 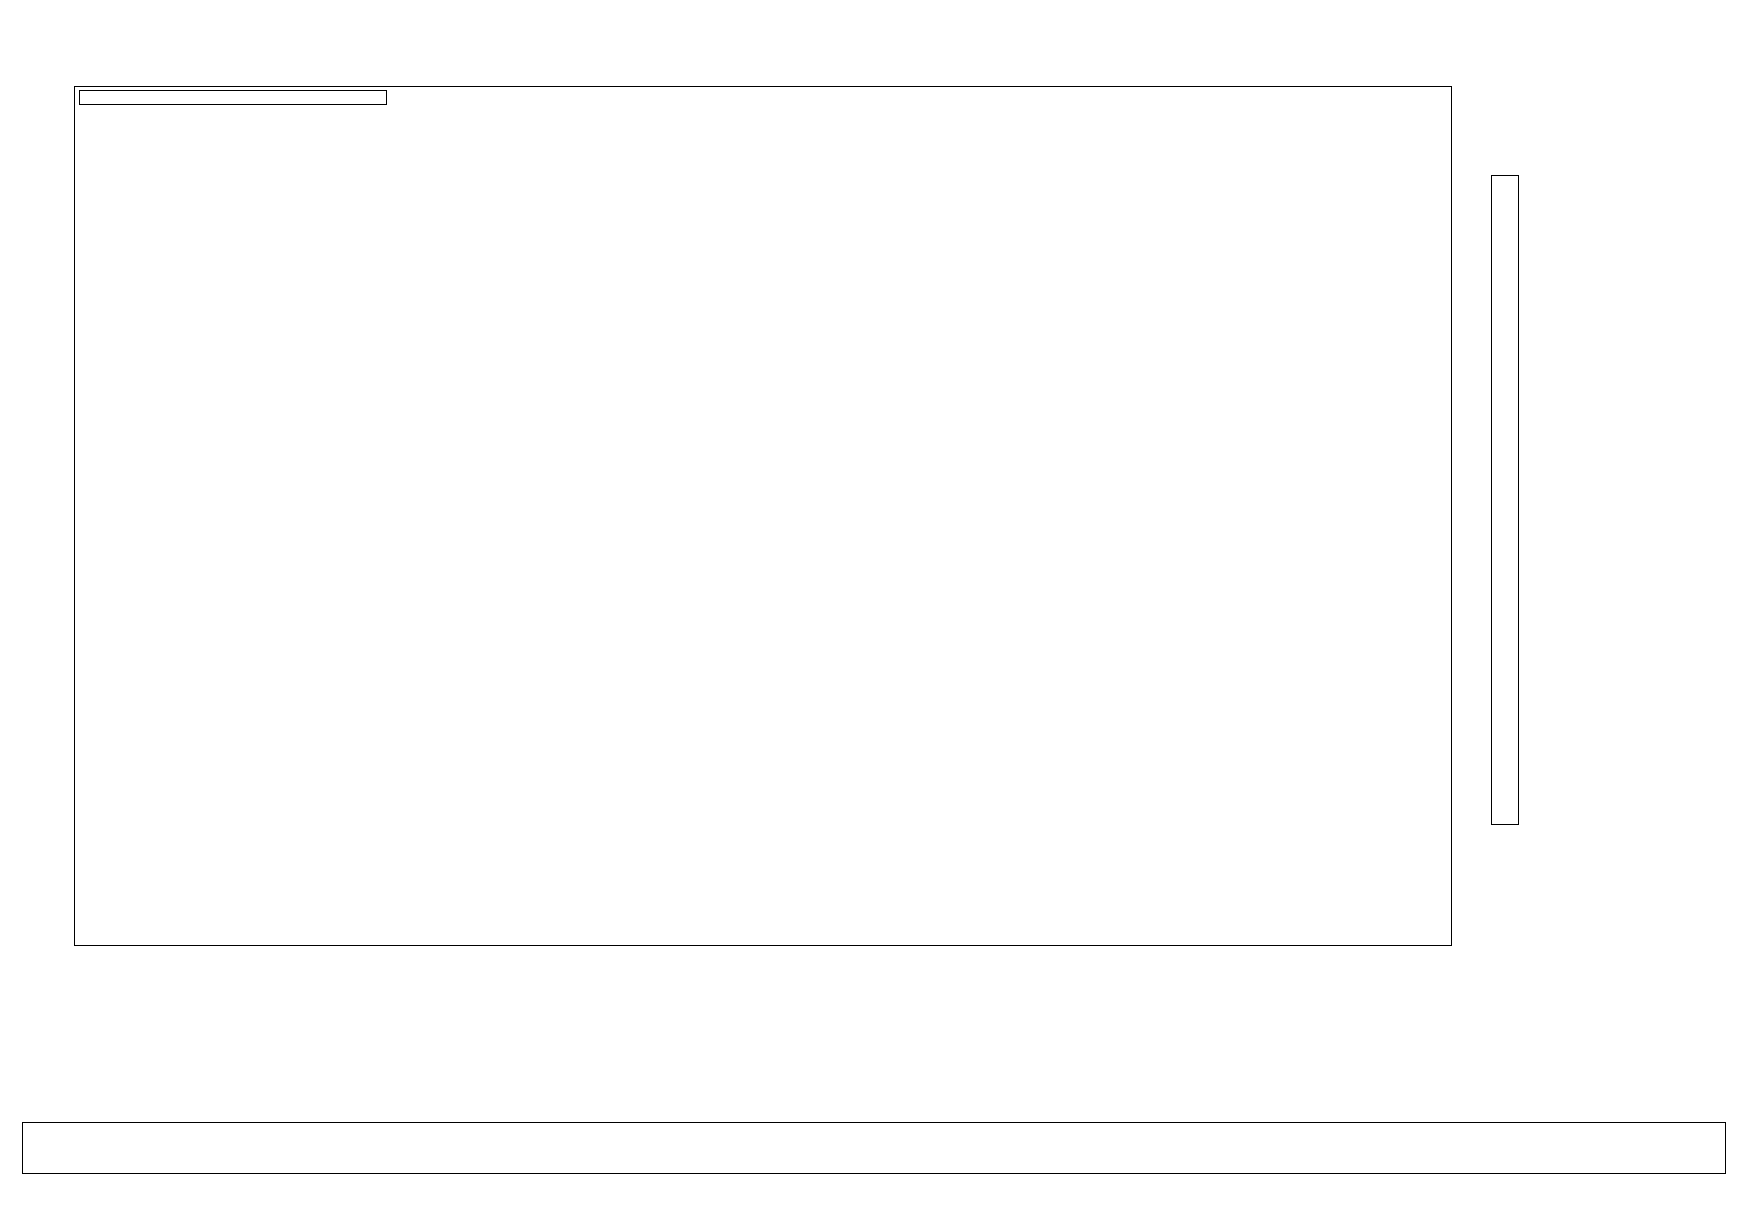 I want to click on percentage-bar, so click(x=874, y=1148).